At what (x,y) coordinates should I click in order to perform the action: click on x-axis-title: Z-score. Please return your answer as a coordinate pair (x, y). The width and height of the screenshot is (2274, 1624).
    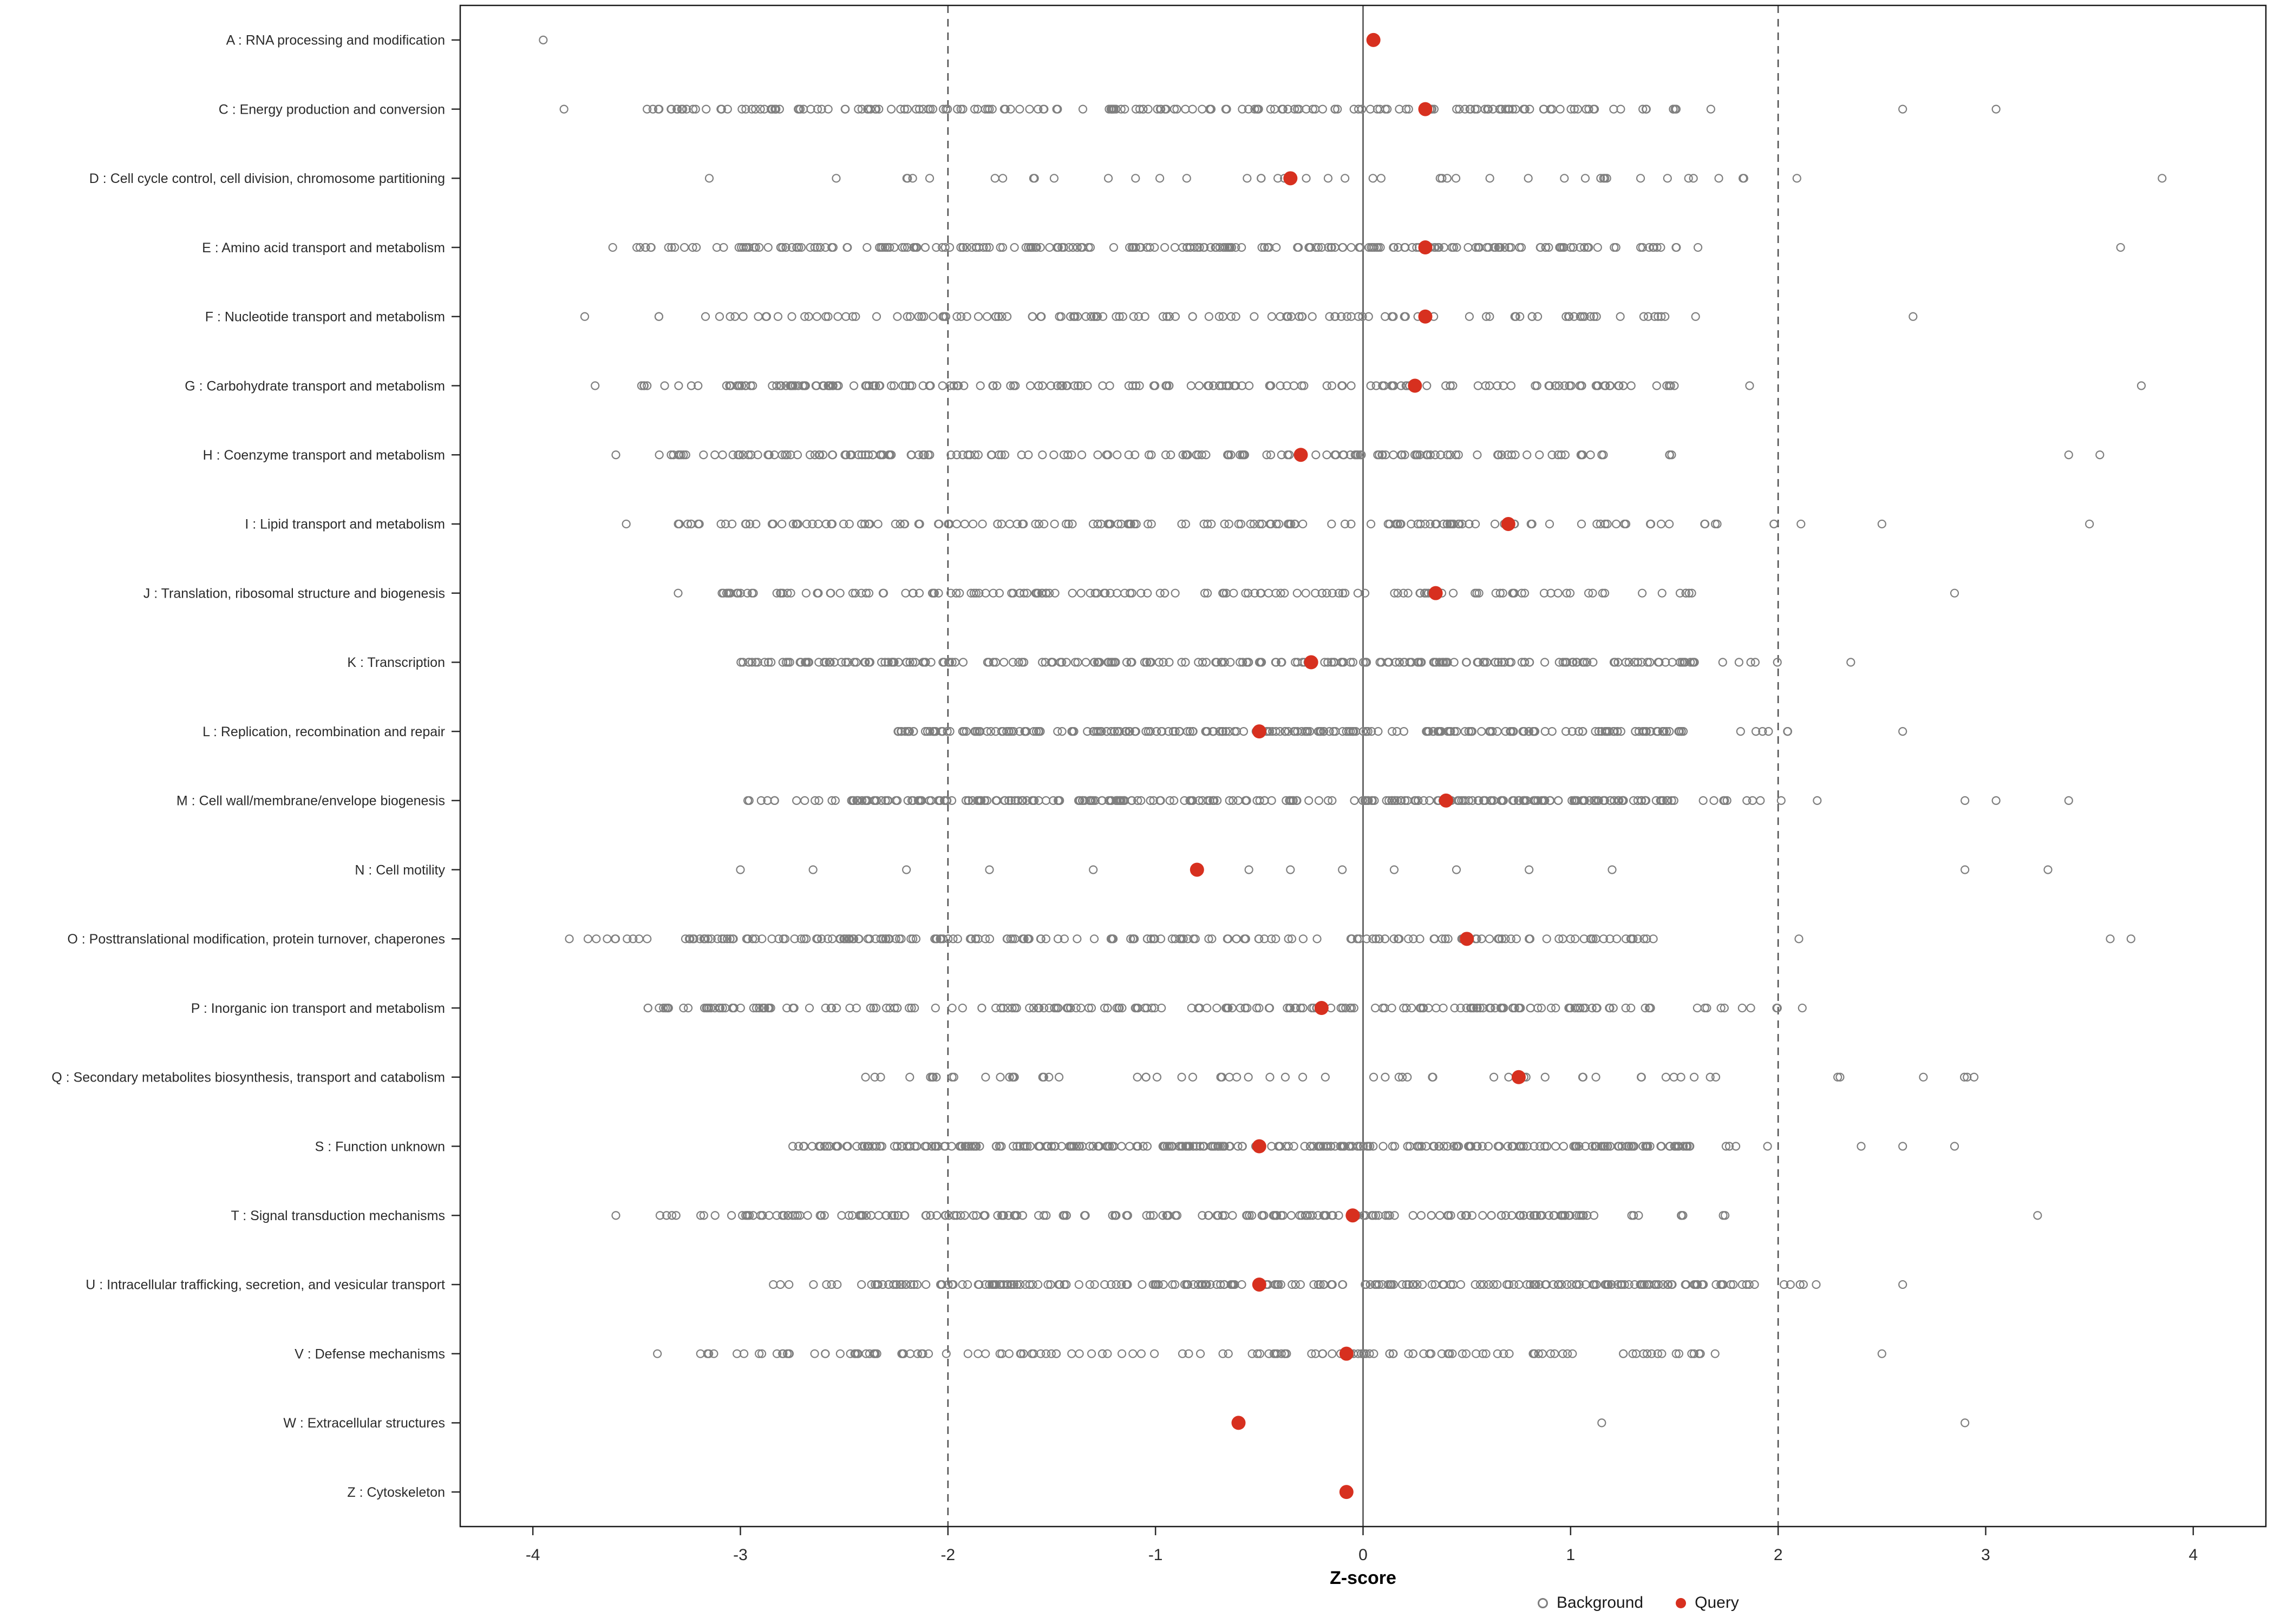
    Looking at the image, I should click on (1363, 1578).